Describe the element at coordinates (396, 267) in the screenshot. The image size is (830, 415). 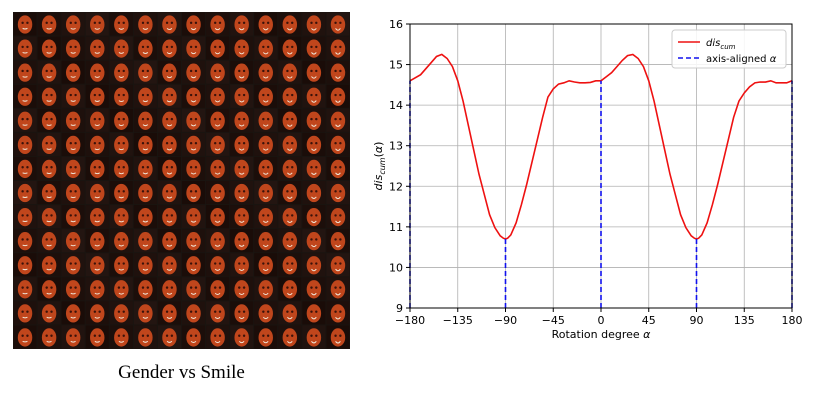
I see `y-tick-label: 10` at that location.